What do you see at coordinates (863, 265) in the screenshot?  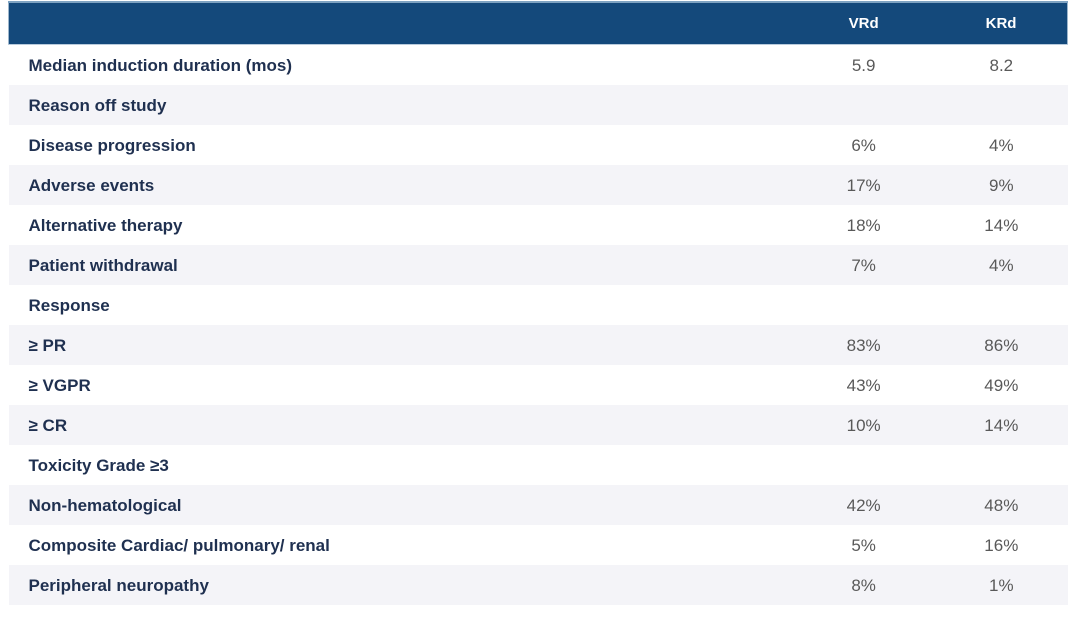 I see `vrd-value: 7%` at bounding box center [863, 265].